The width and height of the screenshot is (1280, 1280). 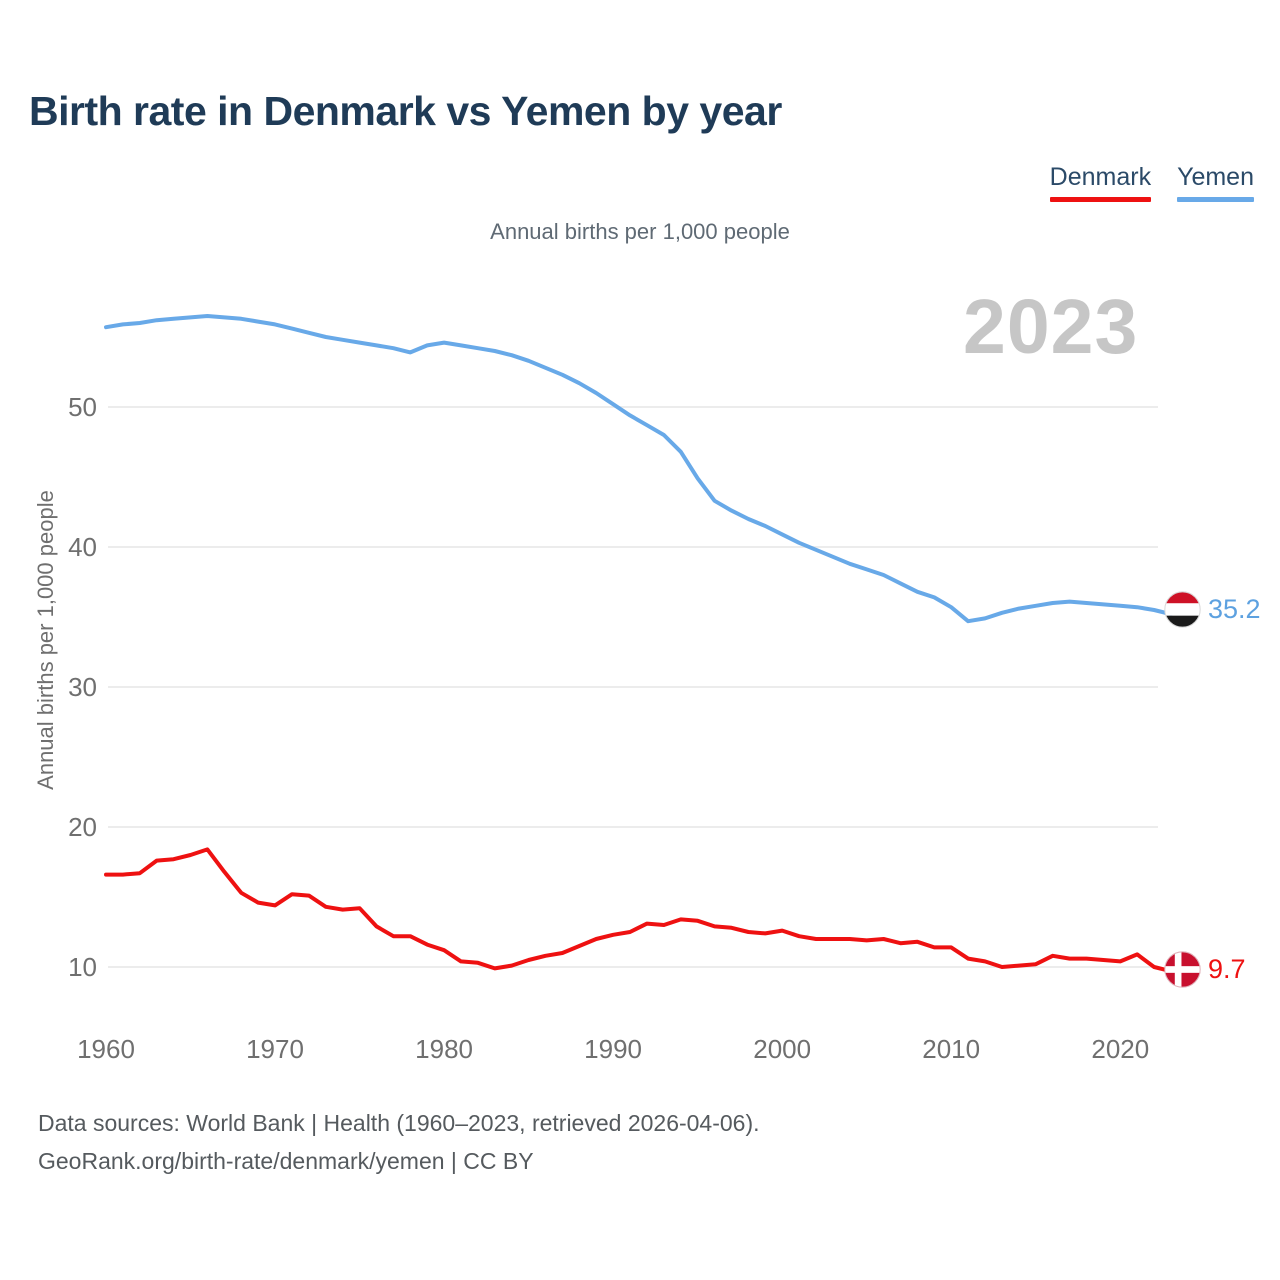 What do you see at coordinates (1182, 969) in the screenshot?
I see `denmark-flag-icon` at bounding box center [1182, 969].